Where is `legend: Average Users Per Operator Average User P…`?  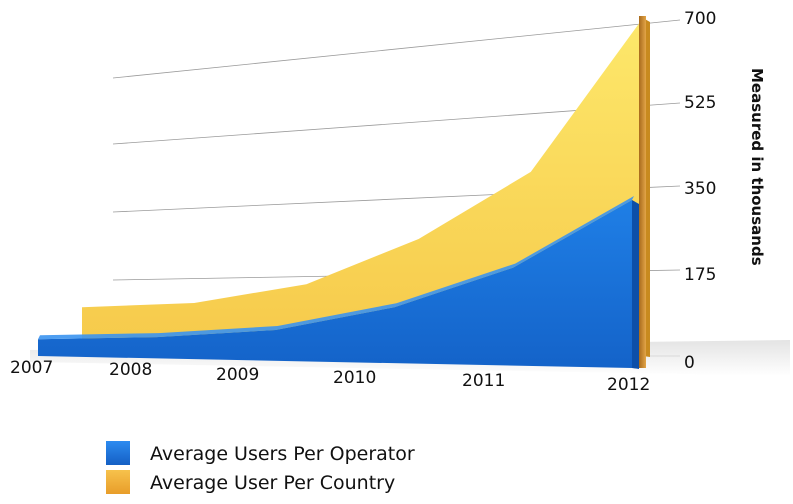
legend: Average Users Per Operator Average User P… is located at coordinates (260, 467).